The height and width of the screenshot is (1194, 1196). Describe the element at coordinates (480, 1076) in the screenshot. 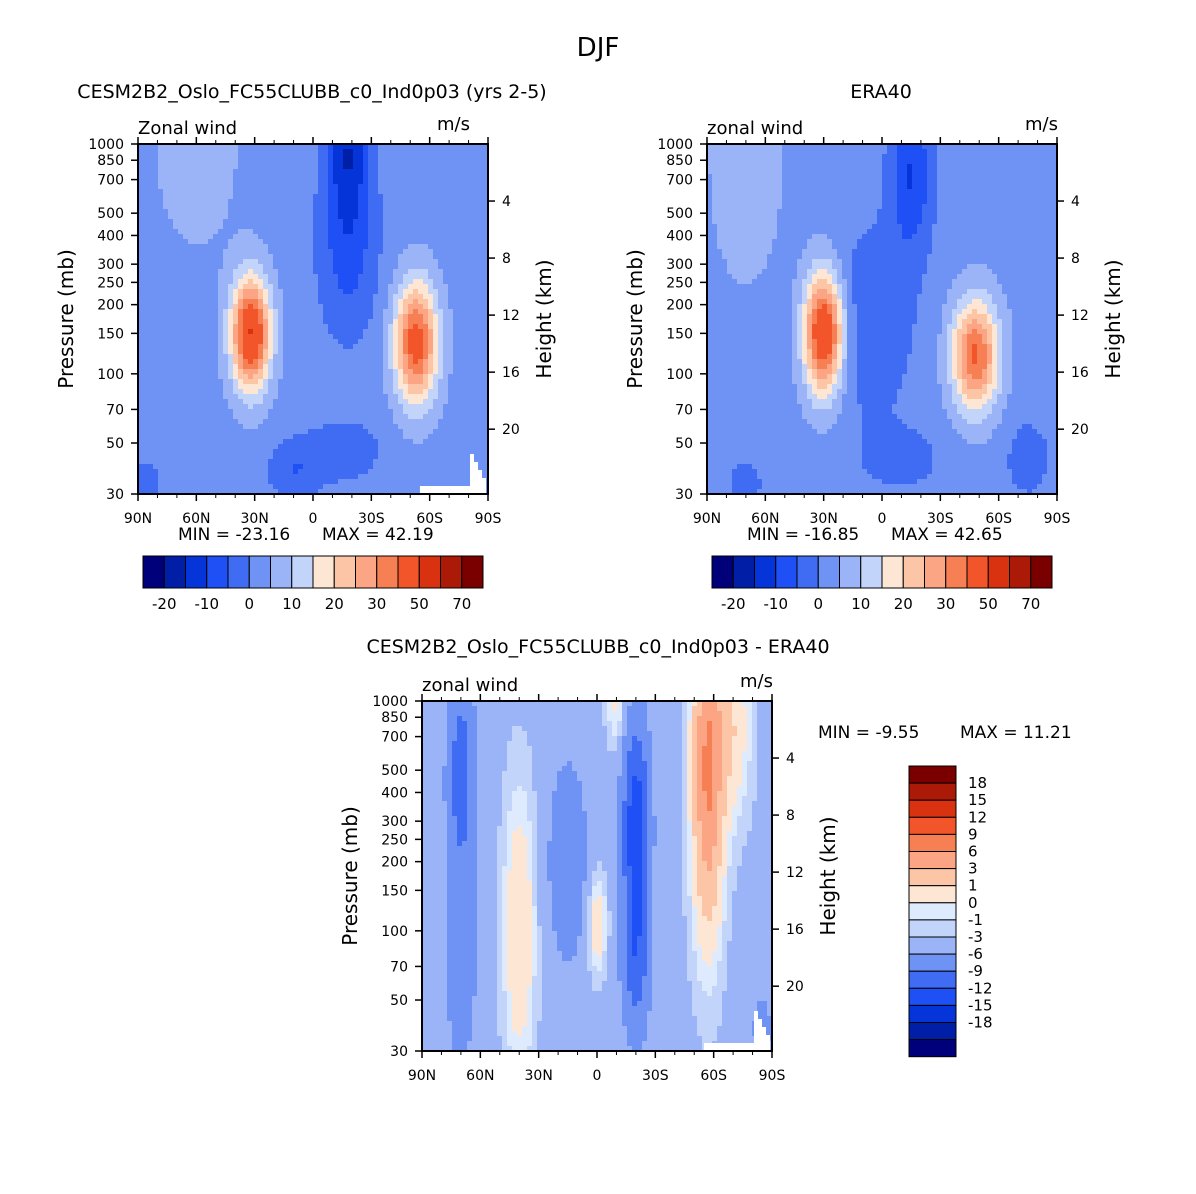

I see `x-tick-label: 60N` at that location.